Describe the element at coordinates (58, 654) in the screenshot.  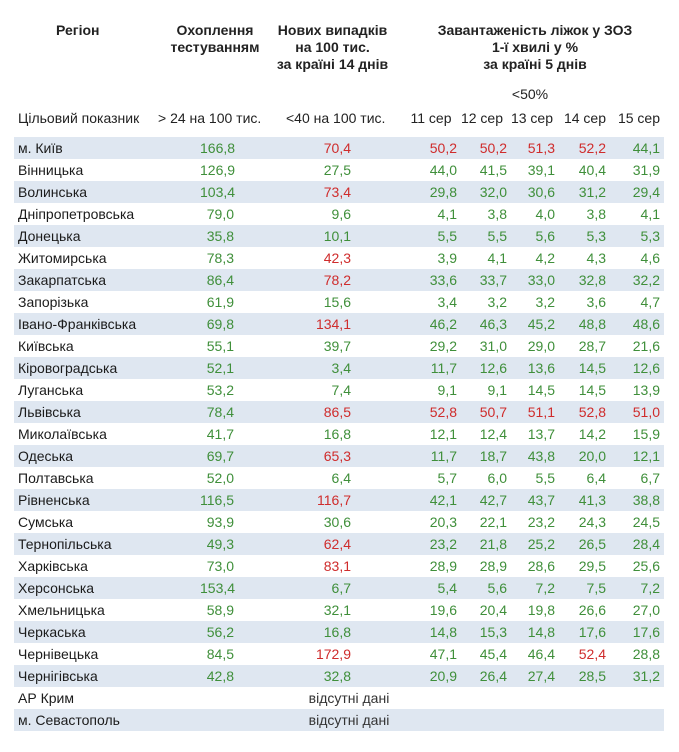
I see `region-name: Чернівецька` at that location.